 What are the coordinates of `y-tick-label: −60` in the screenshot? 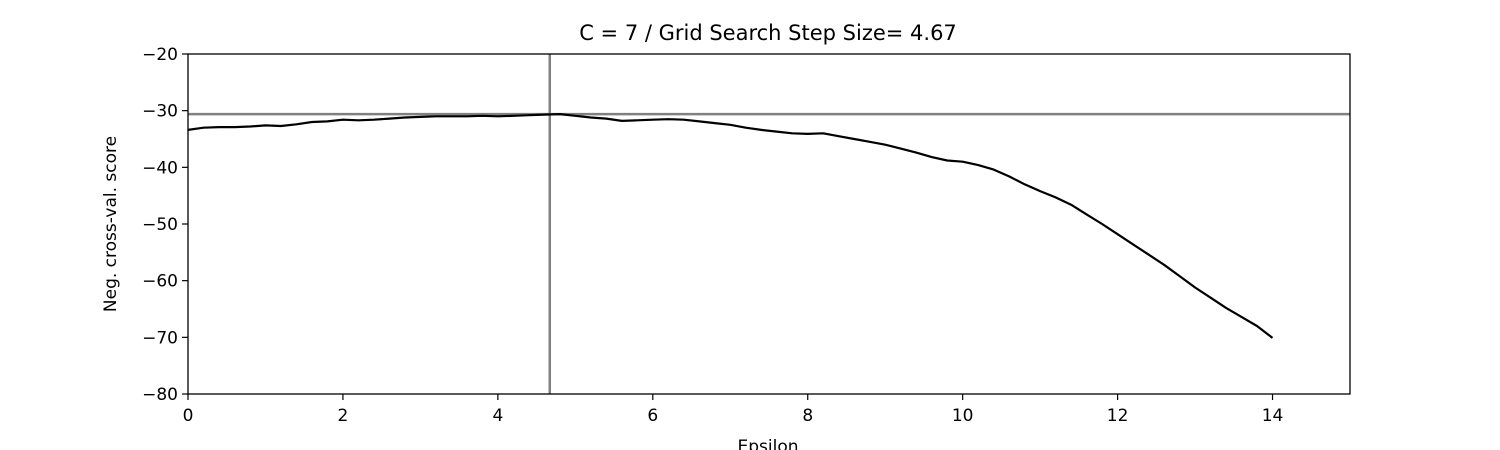 It's located at (160, 282).